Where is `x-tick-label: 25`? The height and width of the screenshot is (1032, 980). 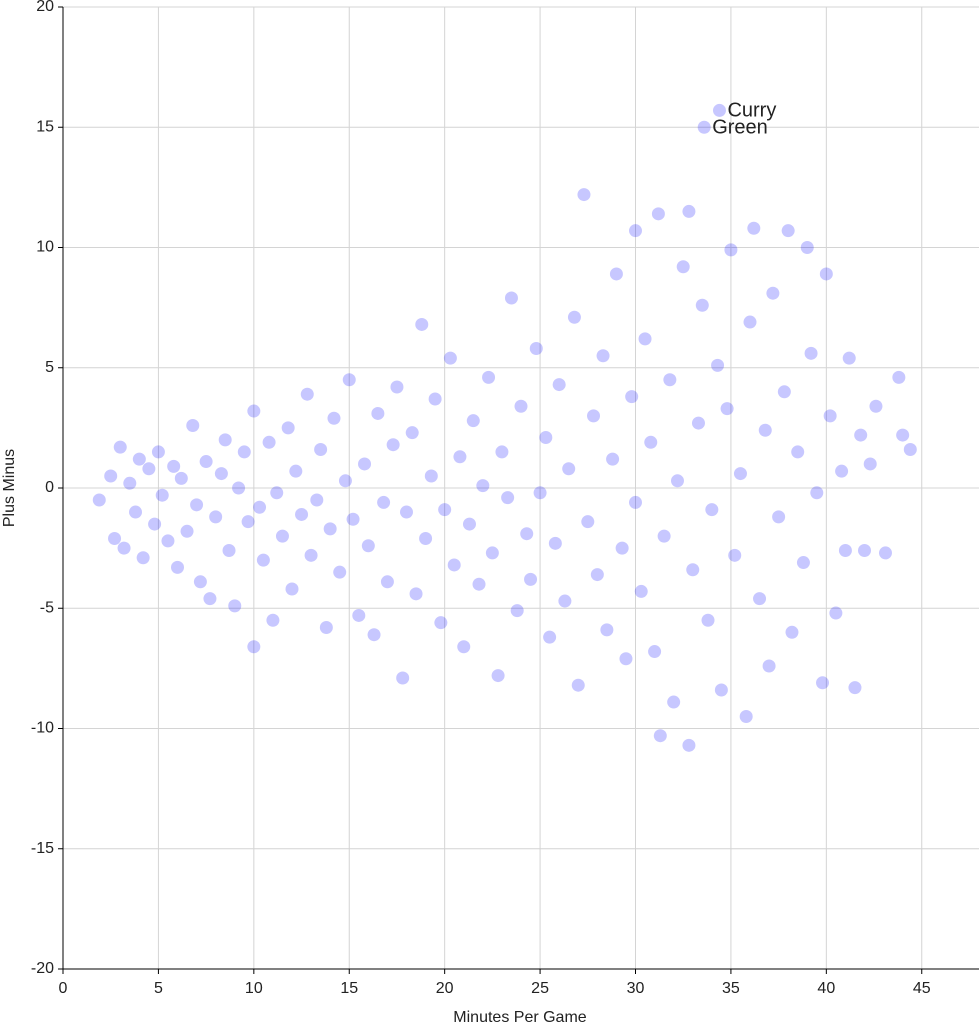 x-tick-label: 25 is located at coordinates (540, 988).